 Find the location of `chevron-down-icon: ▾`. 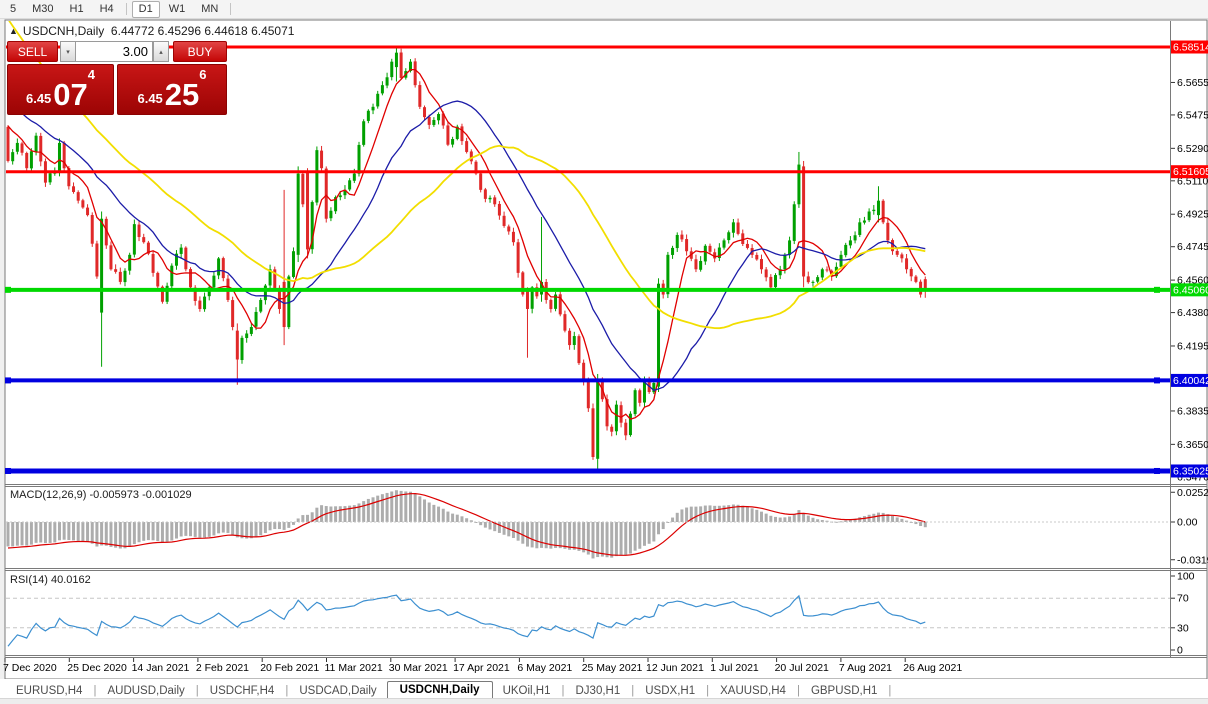

chevron-down-icon: ▾ is located at coordinates (68, 52).